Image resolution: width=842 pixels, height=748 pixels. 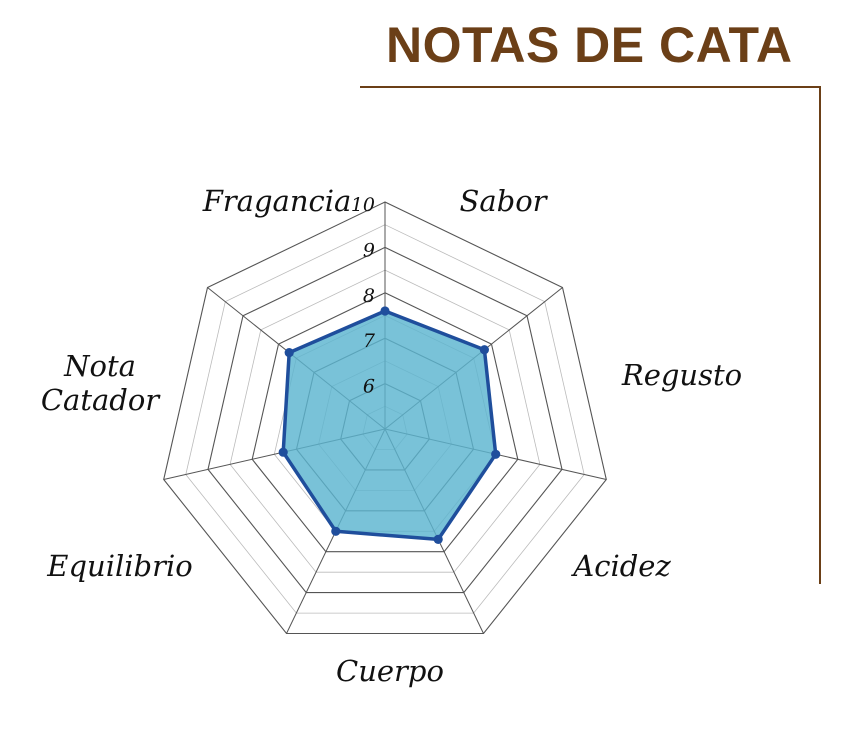 I want to click on radial-tick-labels: 6 7 8 9 10, so click(x=363, y=296).